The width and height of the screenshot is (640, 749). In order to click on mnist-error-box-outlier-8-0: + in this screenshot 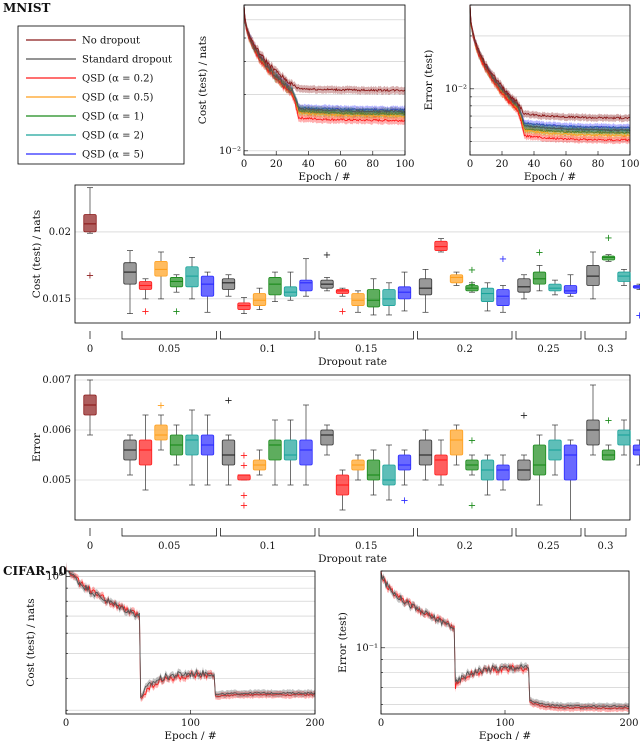, I will do `click(244, 456)`.